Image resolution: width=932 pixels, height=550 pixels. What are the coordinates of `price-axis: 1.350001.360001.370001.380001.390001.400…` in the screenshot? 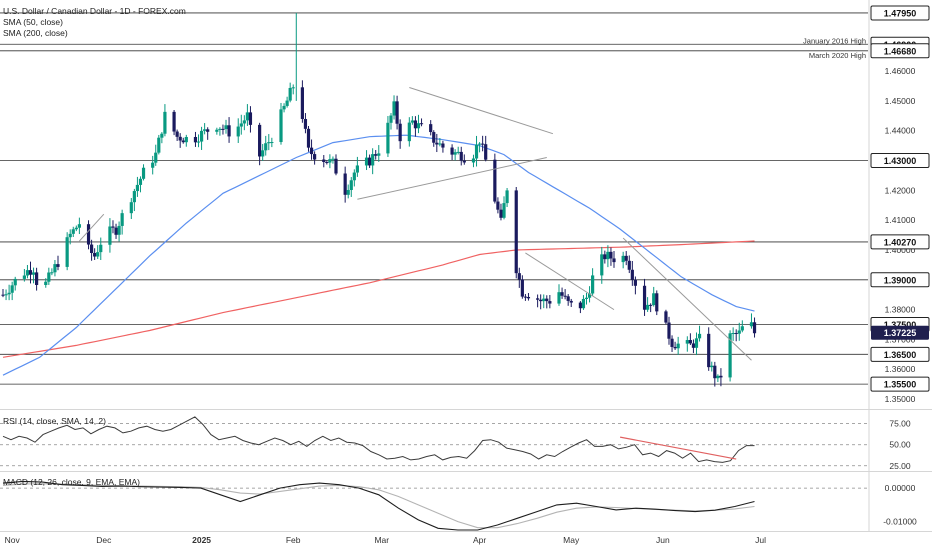 It's located at (900, 266).